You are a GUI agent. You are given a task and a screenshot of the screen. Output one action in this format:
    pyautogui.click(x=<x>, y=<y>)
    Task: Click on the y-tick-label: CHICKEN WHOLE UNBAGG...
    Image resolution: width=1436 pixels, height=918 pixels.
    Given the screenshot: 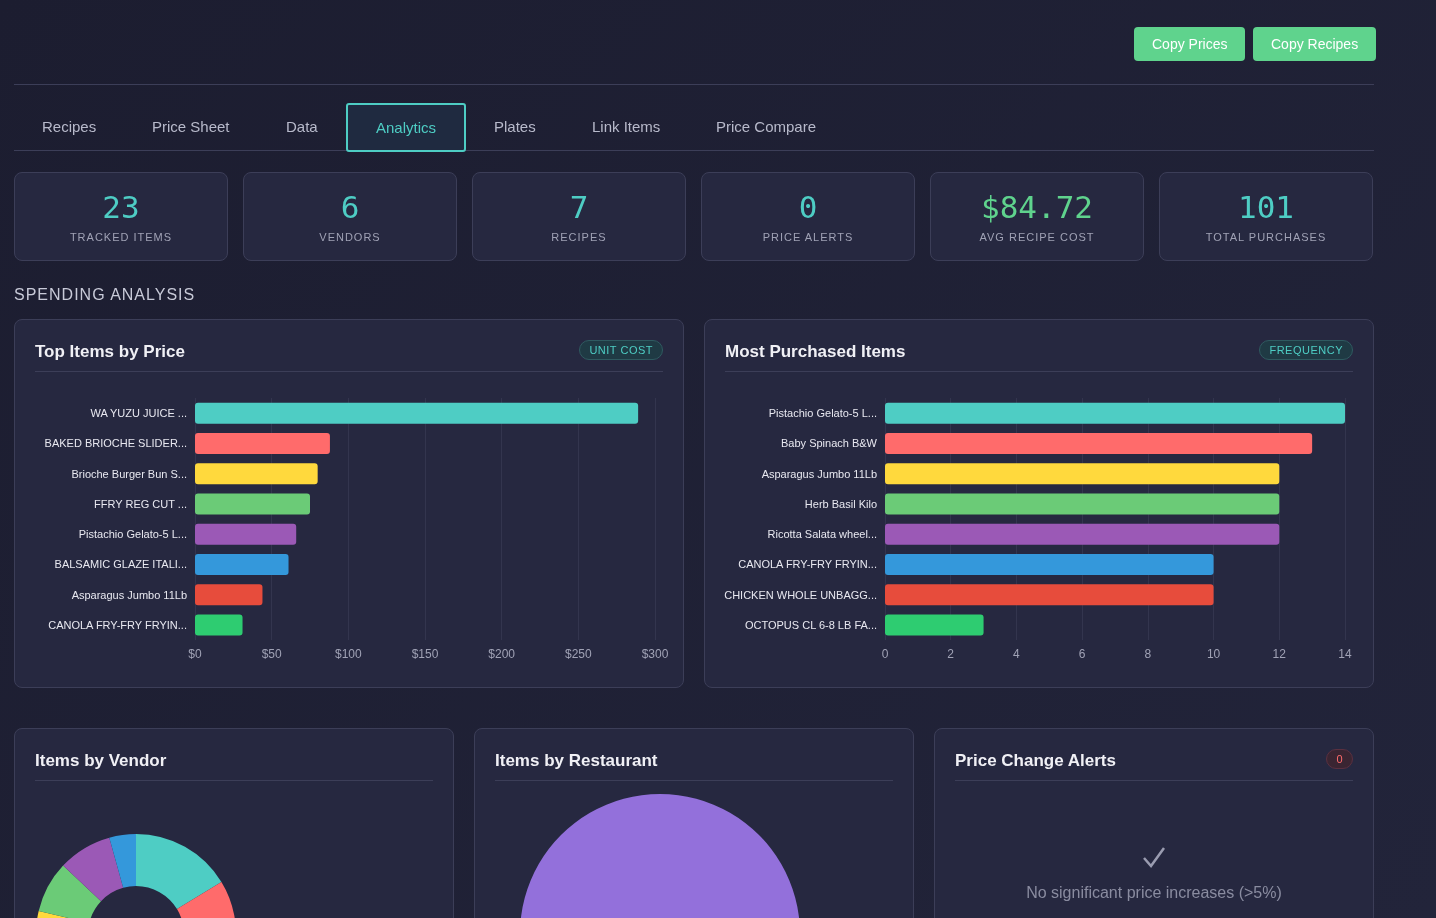 What is the action you would take?
    pyautogui.click(x=800, y=594)
    